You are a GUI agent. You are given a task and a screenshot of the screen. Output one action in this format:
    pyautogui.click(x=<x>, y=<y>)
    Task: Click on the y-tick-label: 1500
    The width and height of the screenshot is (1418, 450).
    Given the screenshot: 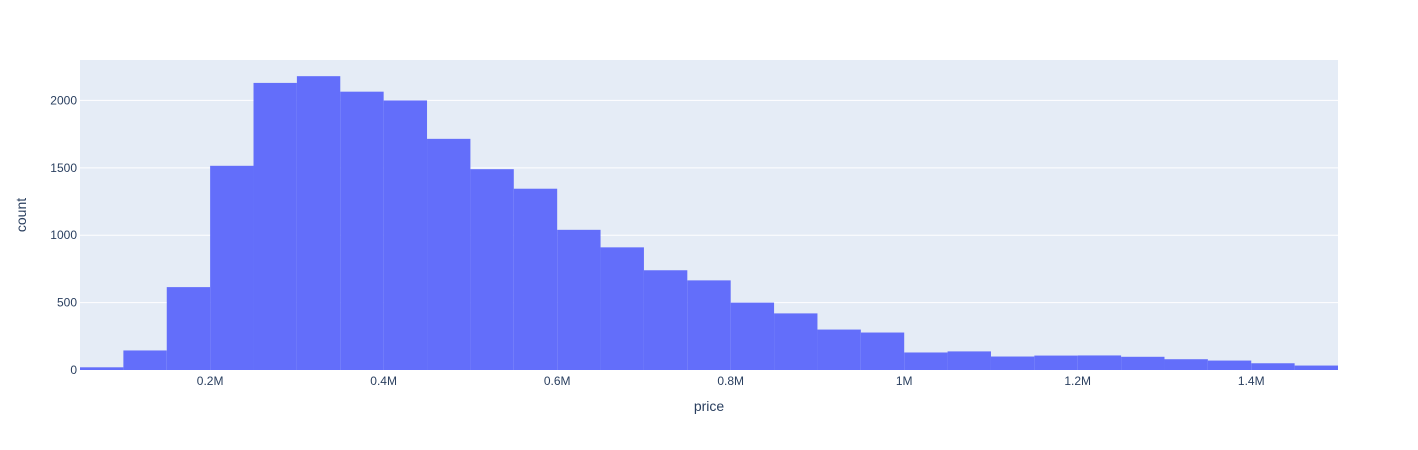 What is the action you would take?
    pyautogui.click(x=63, y=168)
    